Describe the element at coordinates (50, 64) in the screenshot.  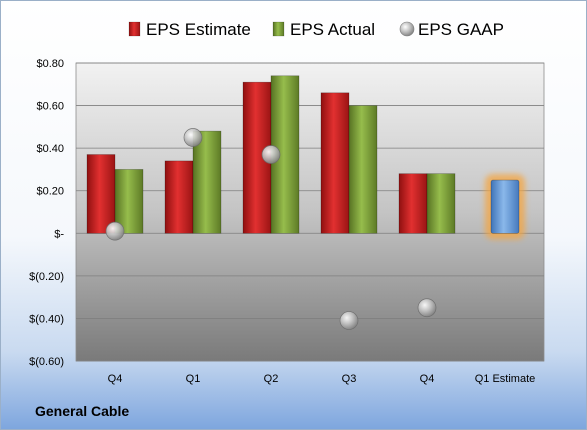
I see `y-tick-label: $0.80` at that location.